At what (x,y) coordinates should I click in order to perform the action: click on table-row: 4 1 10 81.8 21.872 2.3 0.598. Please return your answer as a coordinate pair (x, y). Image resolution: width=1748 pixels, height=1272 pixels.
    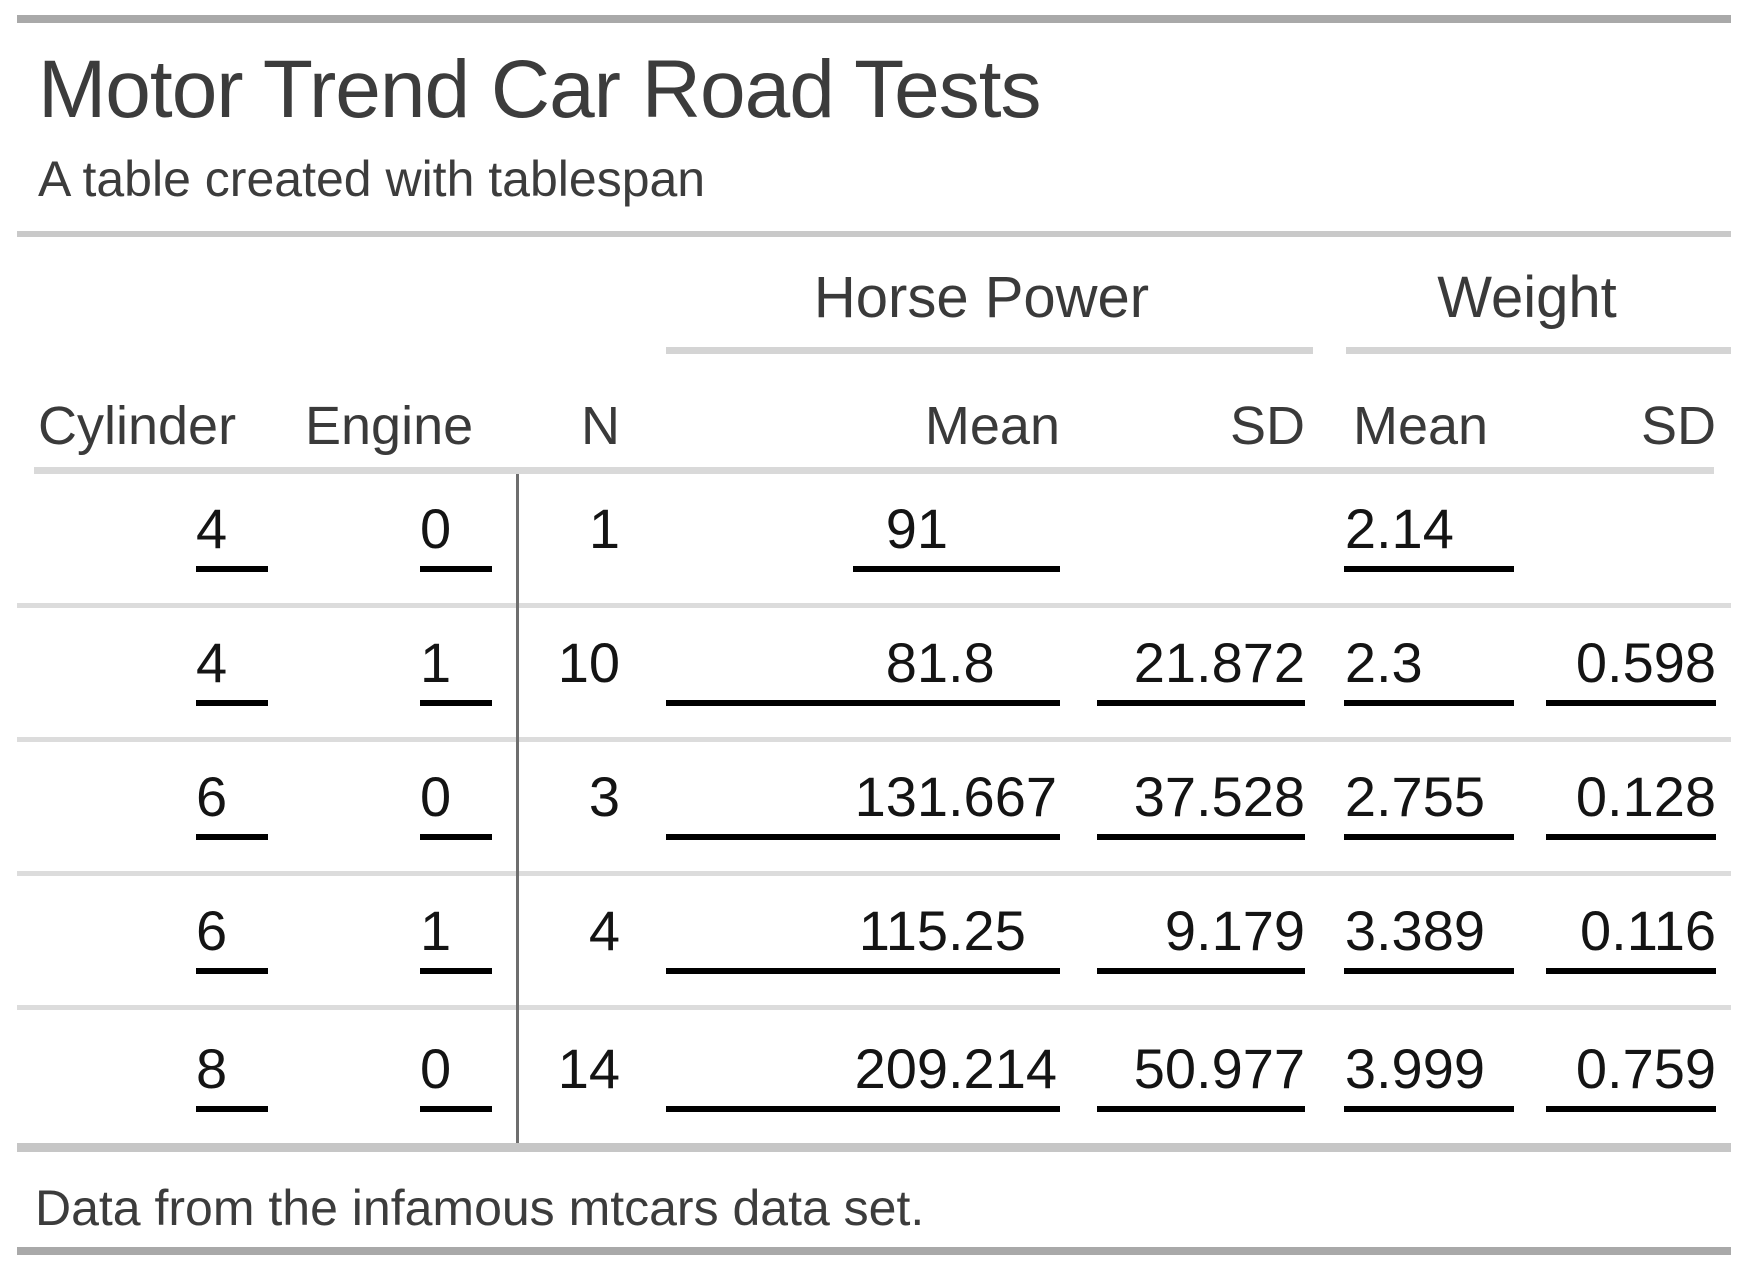
    Looking at the image, I should click on (874, 675).